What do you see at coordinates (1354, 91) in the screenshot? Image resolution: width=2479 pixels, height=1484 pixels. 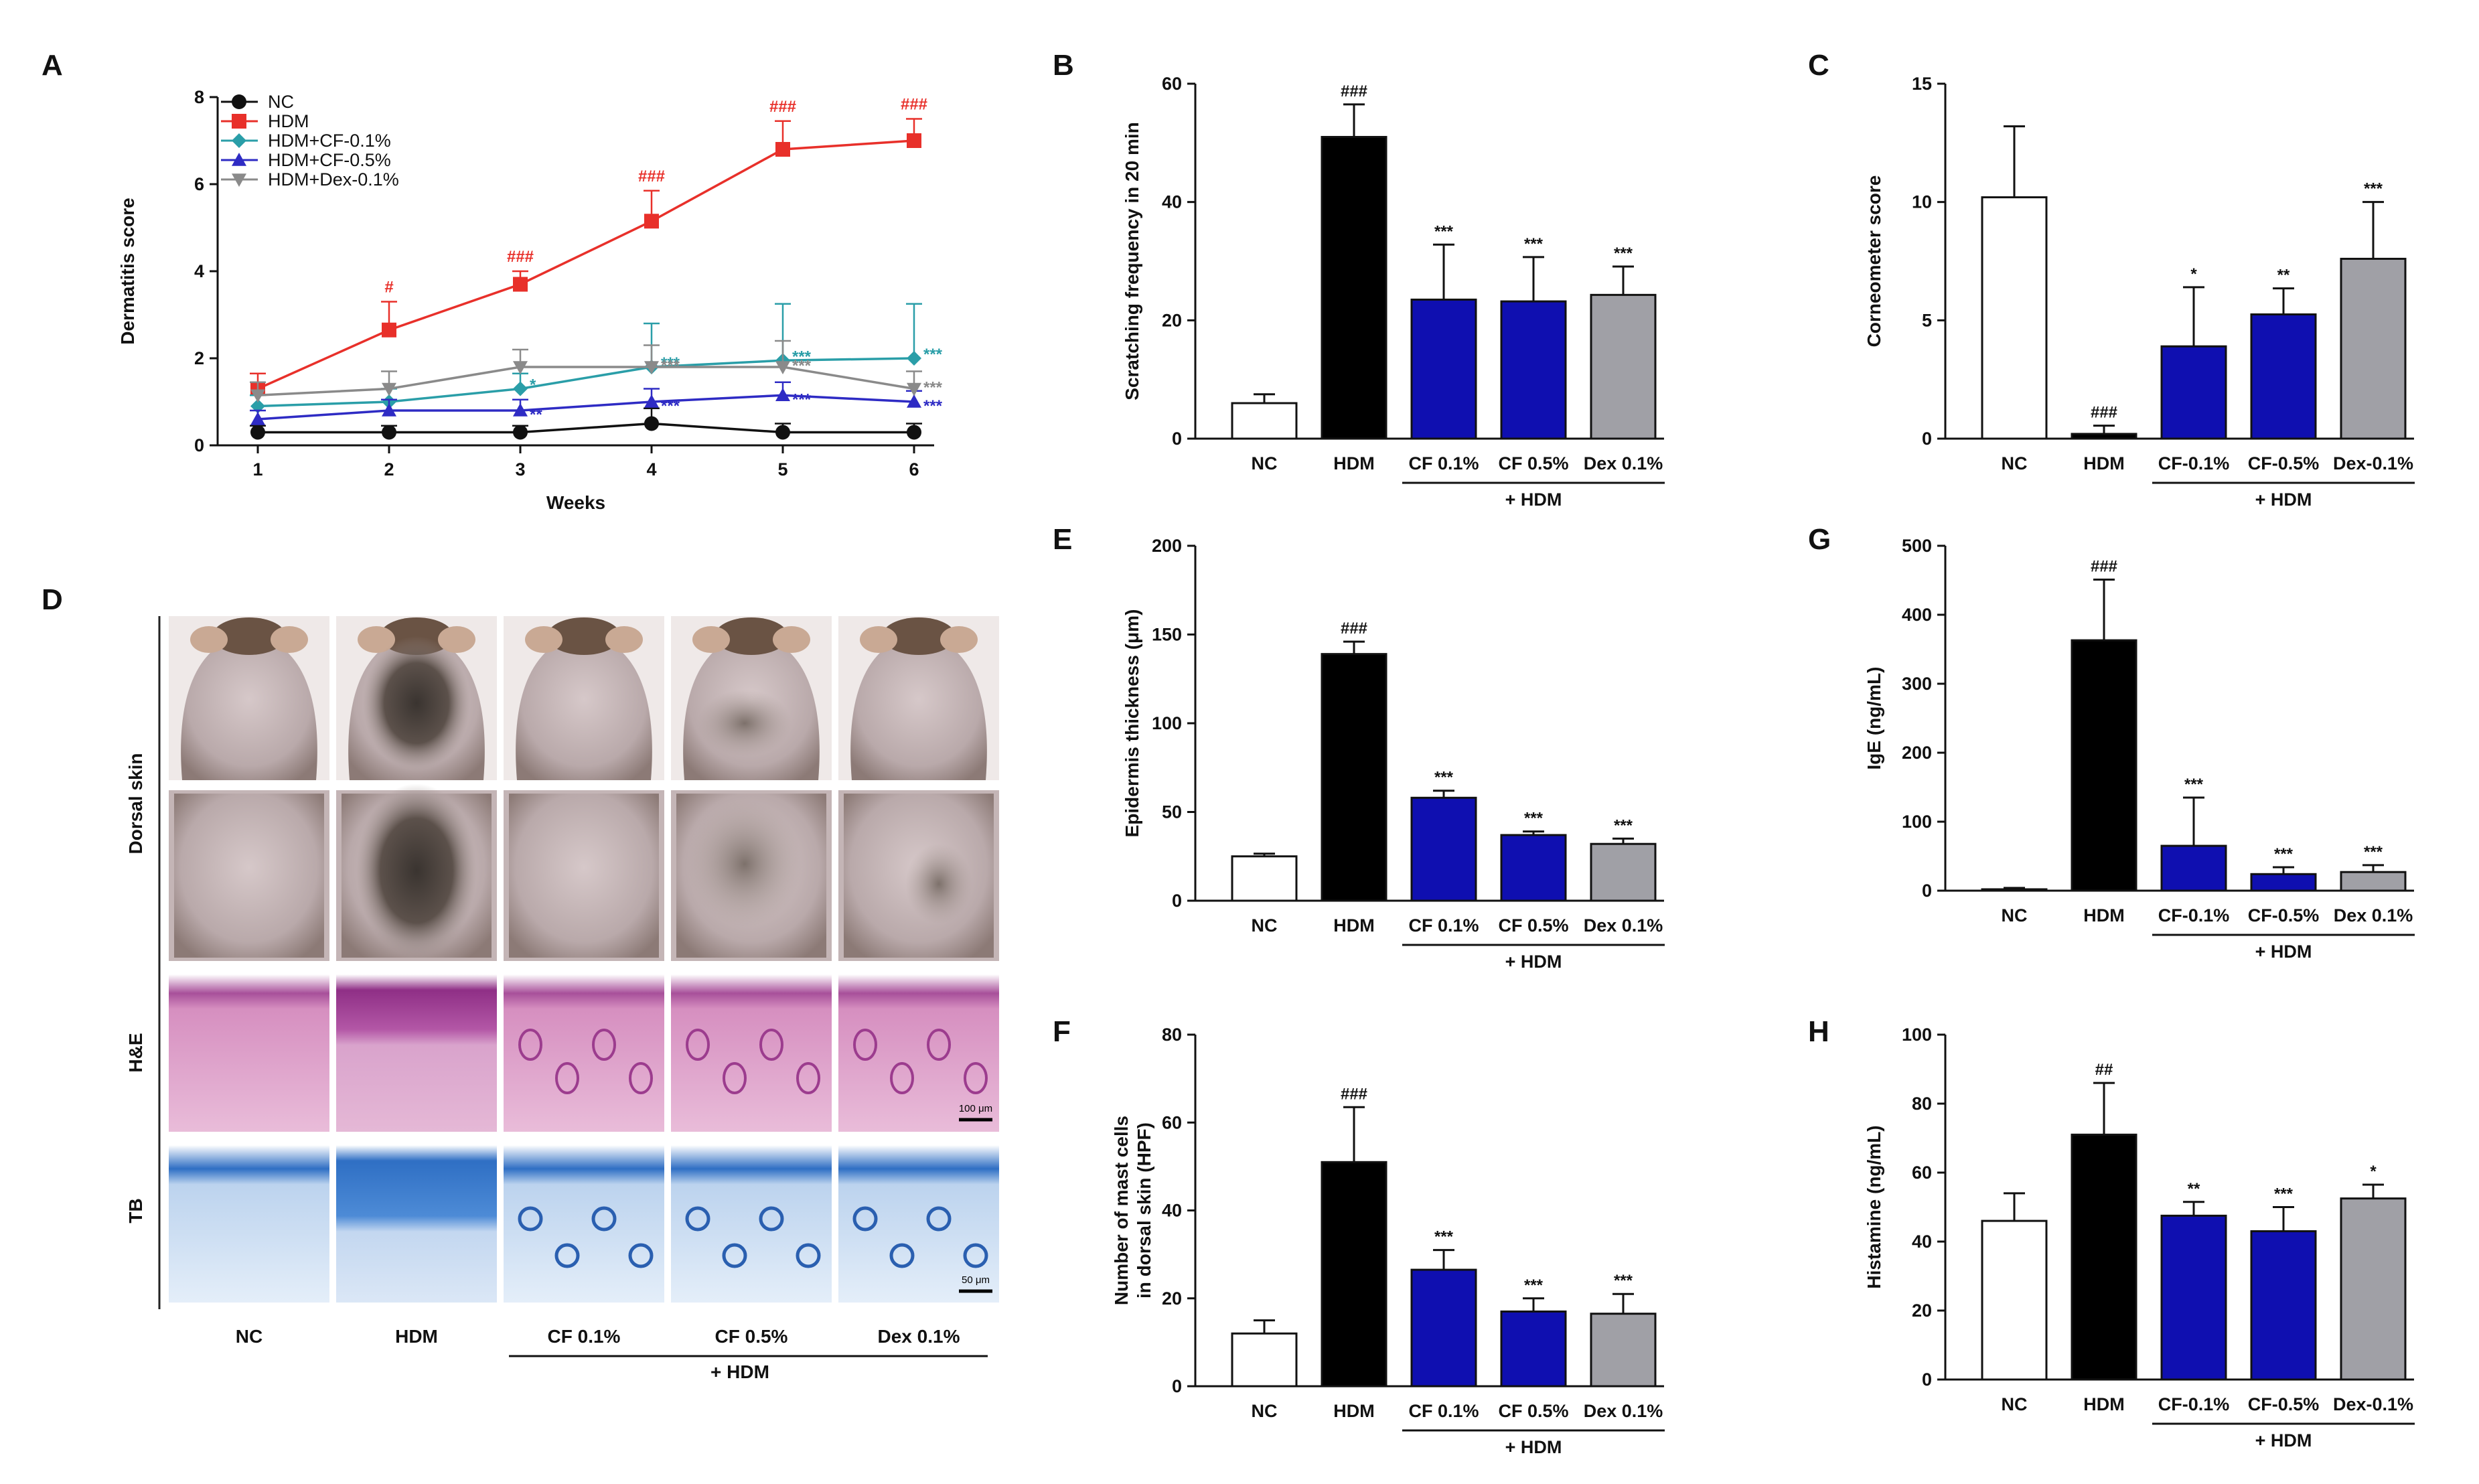 I see `sig-label: ###` at bounding box center [1354, 91].